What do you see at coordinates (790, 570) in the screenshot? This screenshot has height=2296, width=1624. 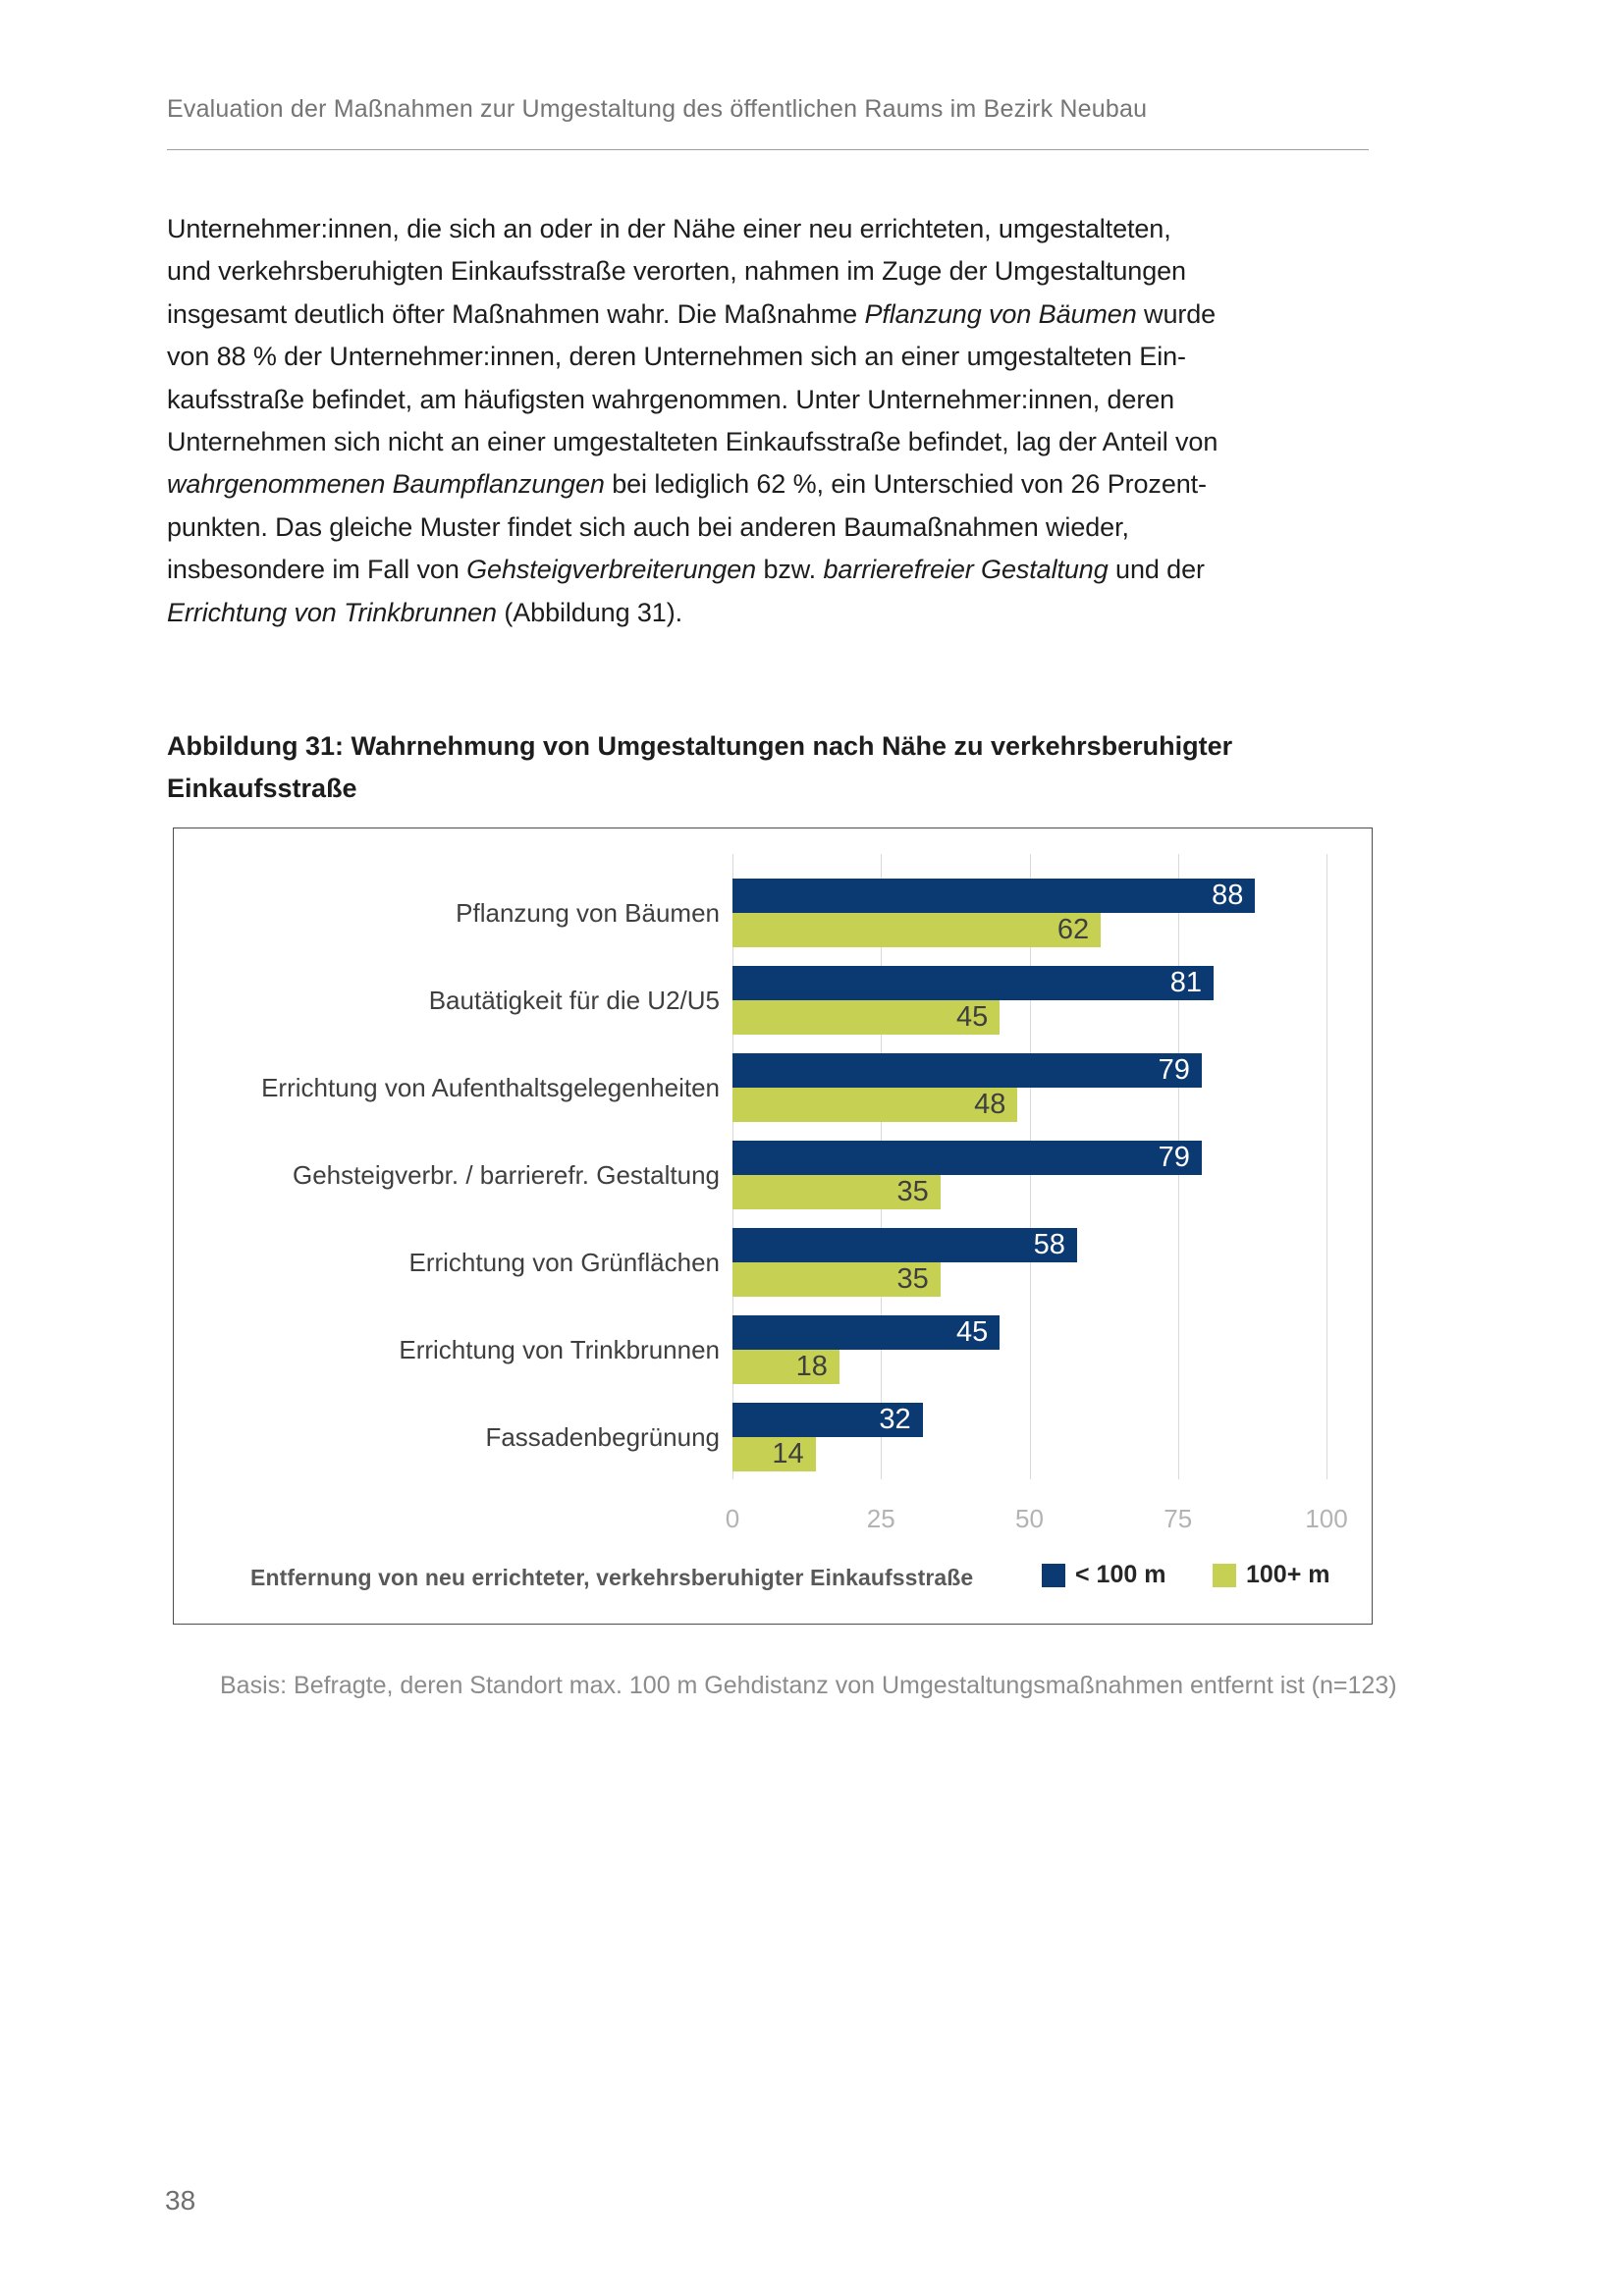 I see `paragraph-run: bzw.` at bounding box center [790, 570].